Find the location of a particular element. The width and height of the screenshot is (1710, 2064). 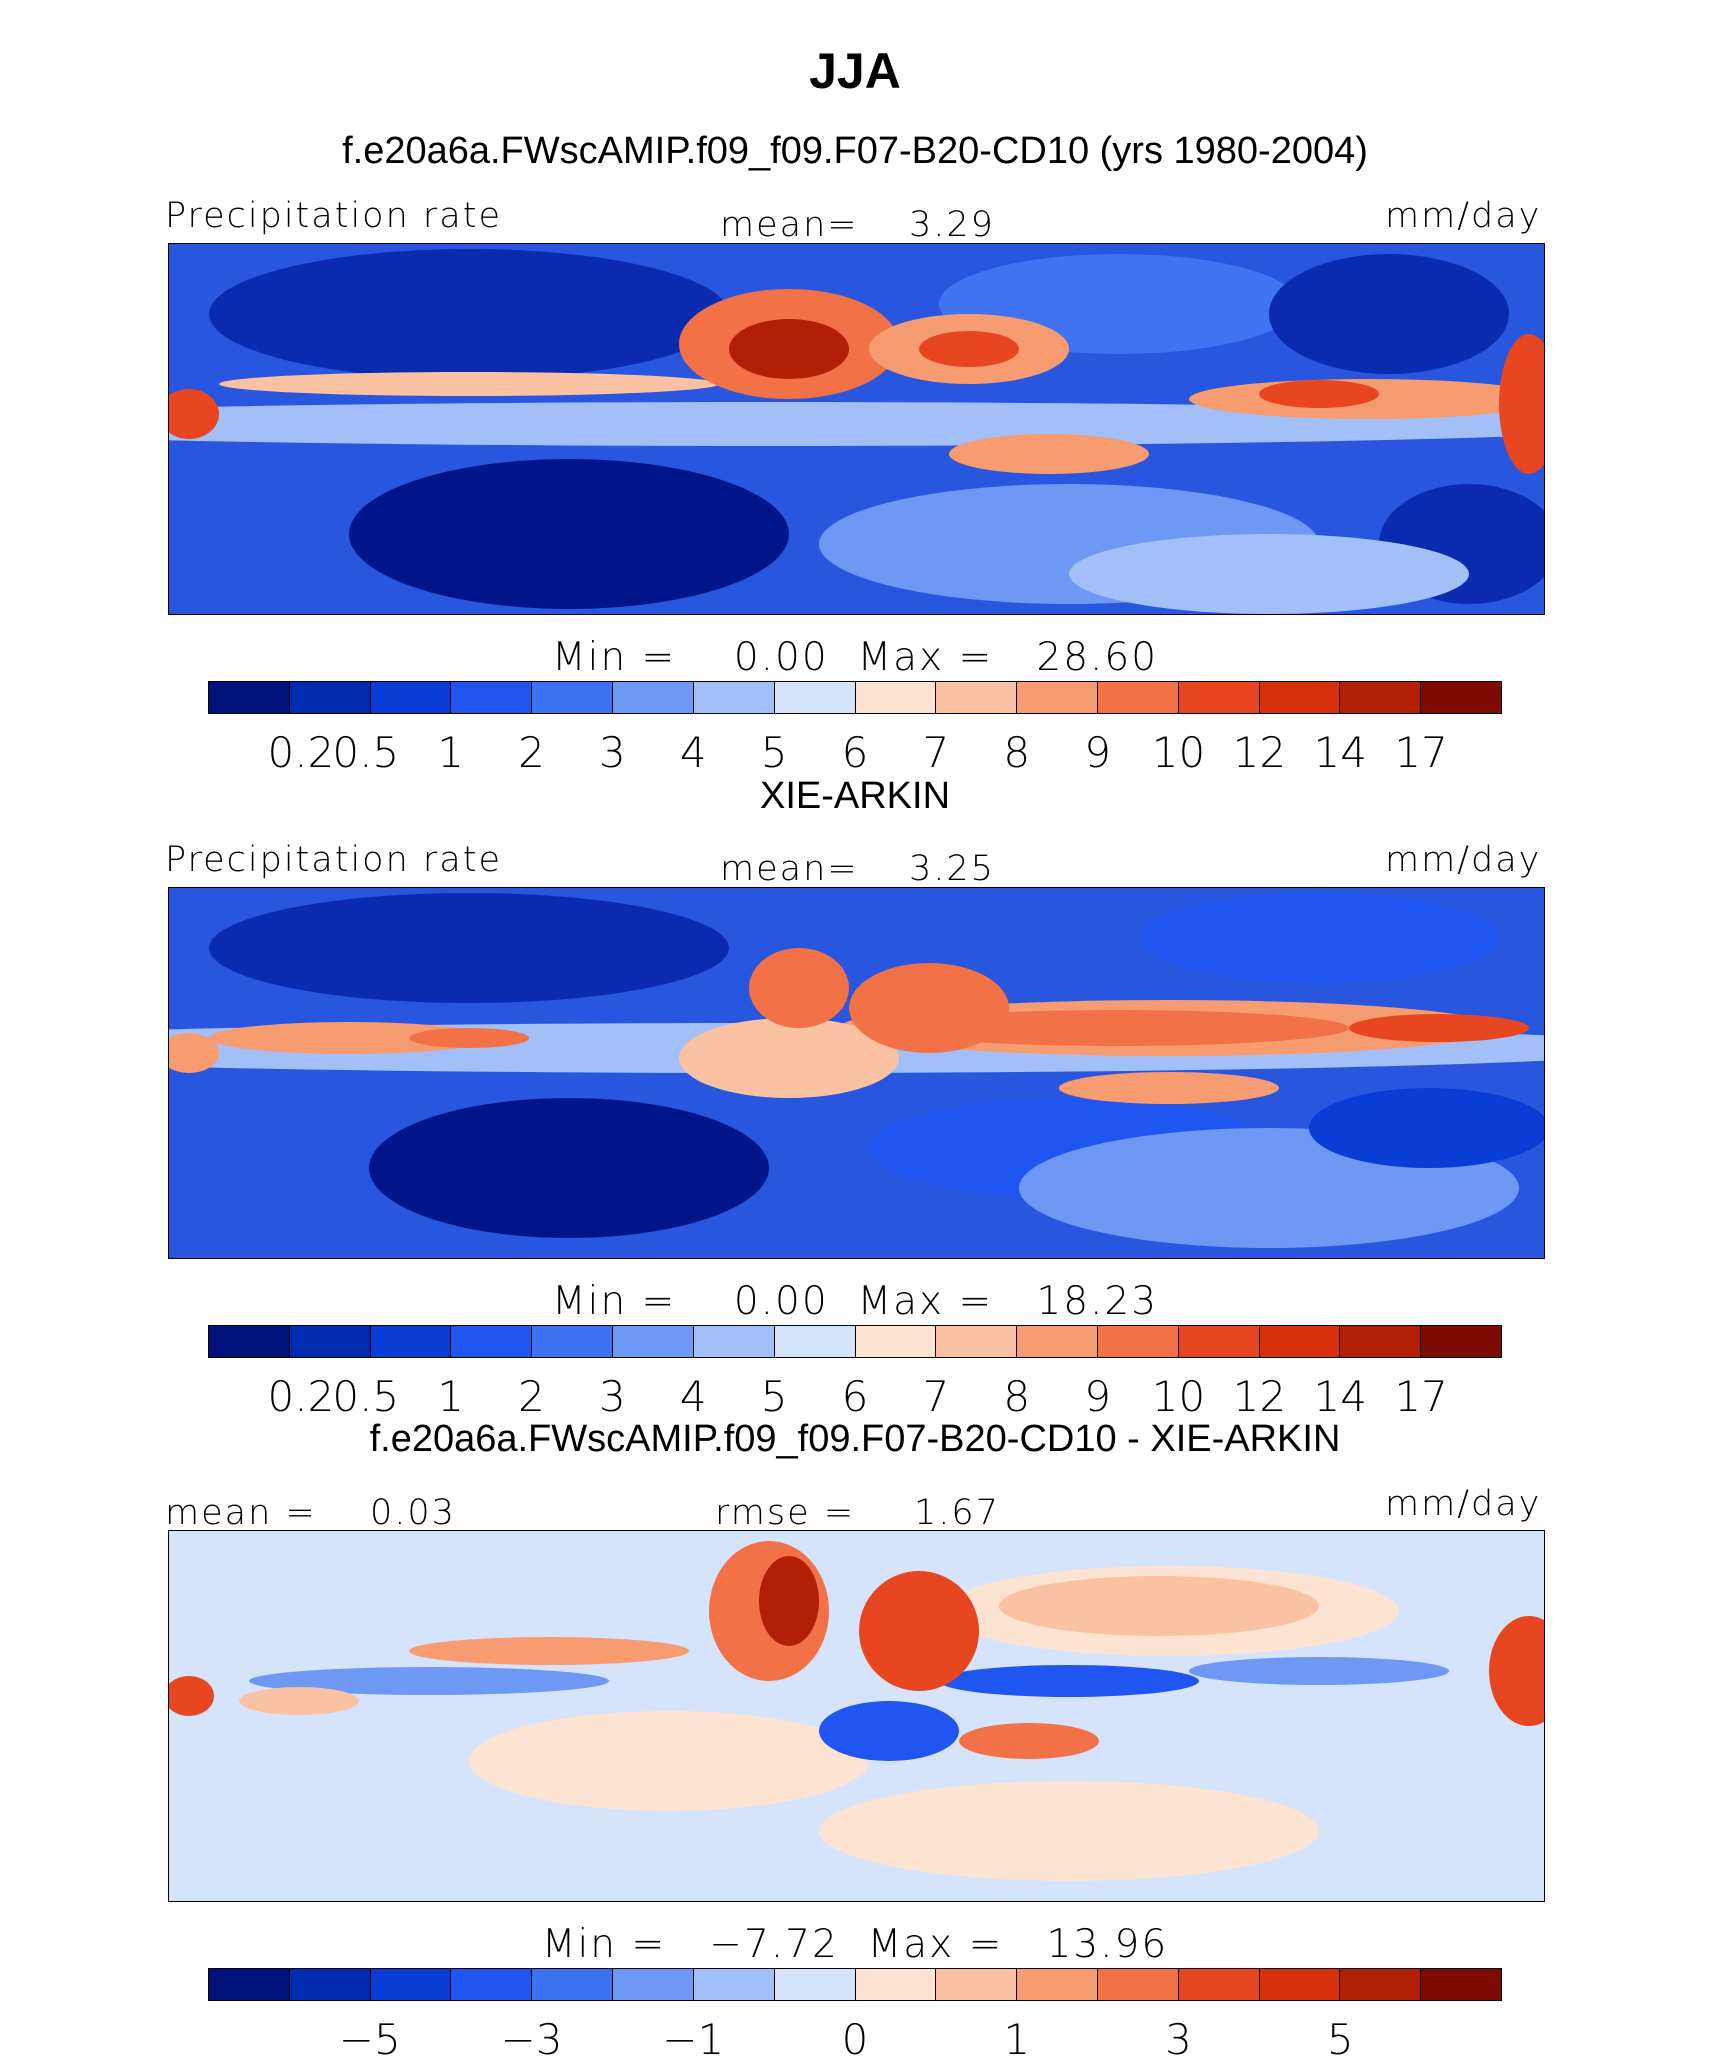

colorbar-tick-label: −3 is located at coordinates (531, 2039).